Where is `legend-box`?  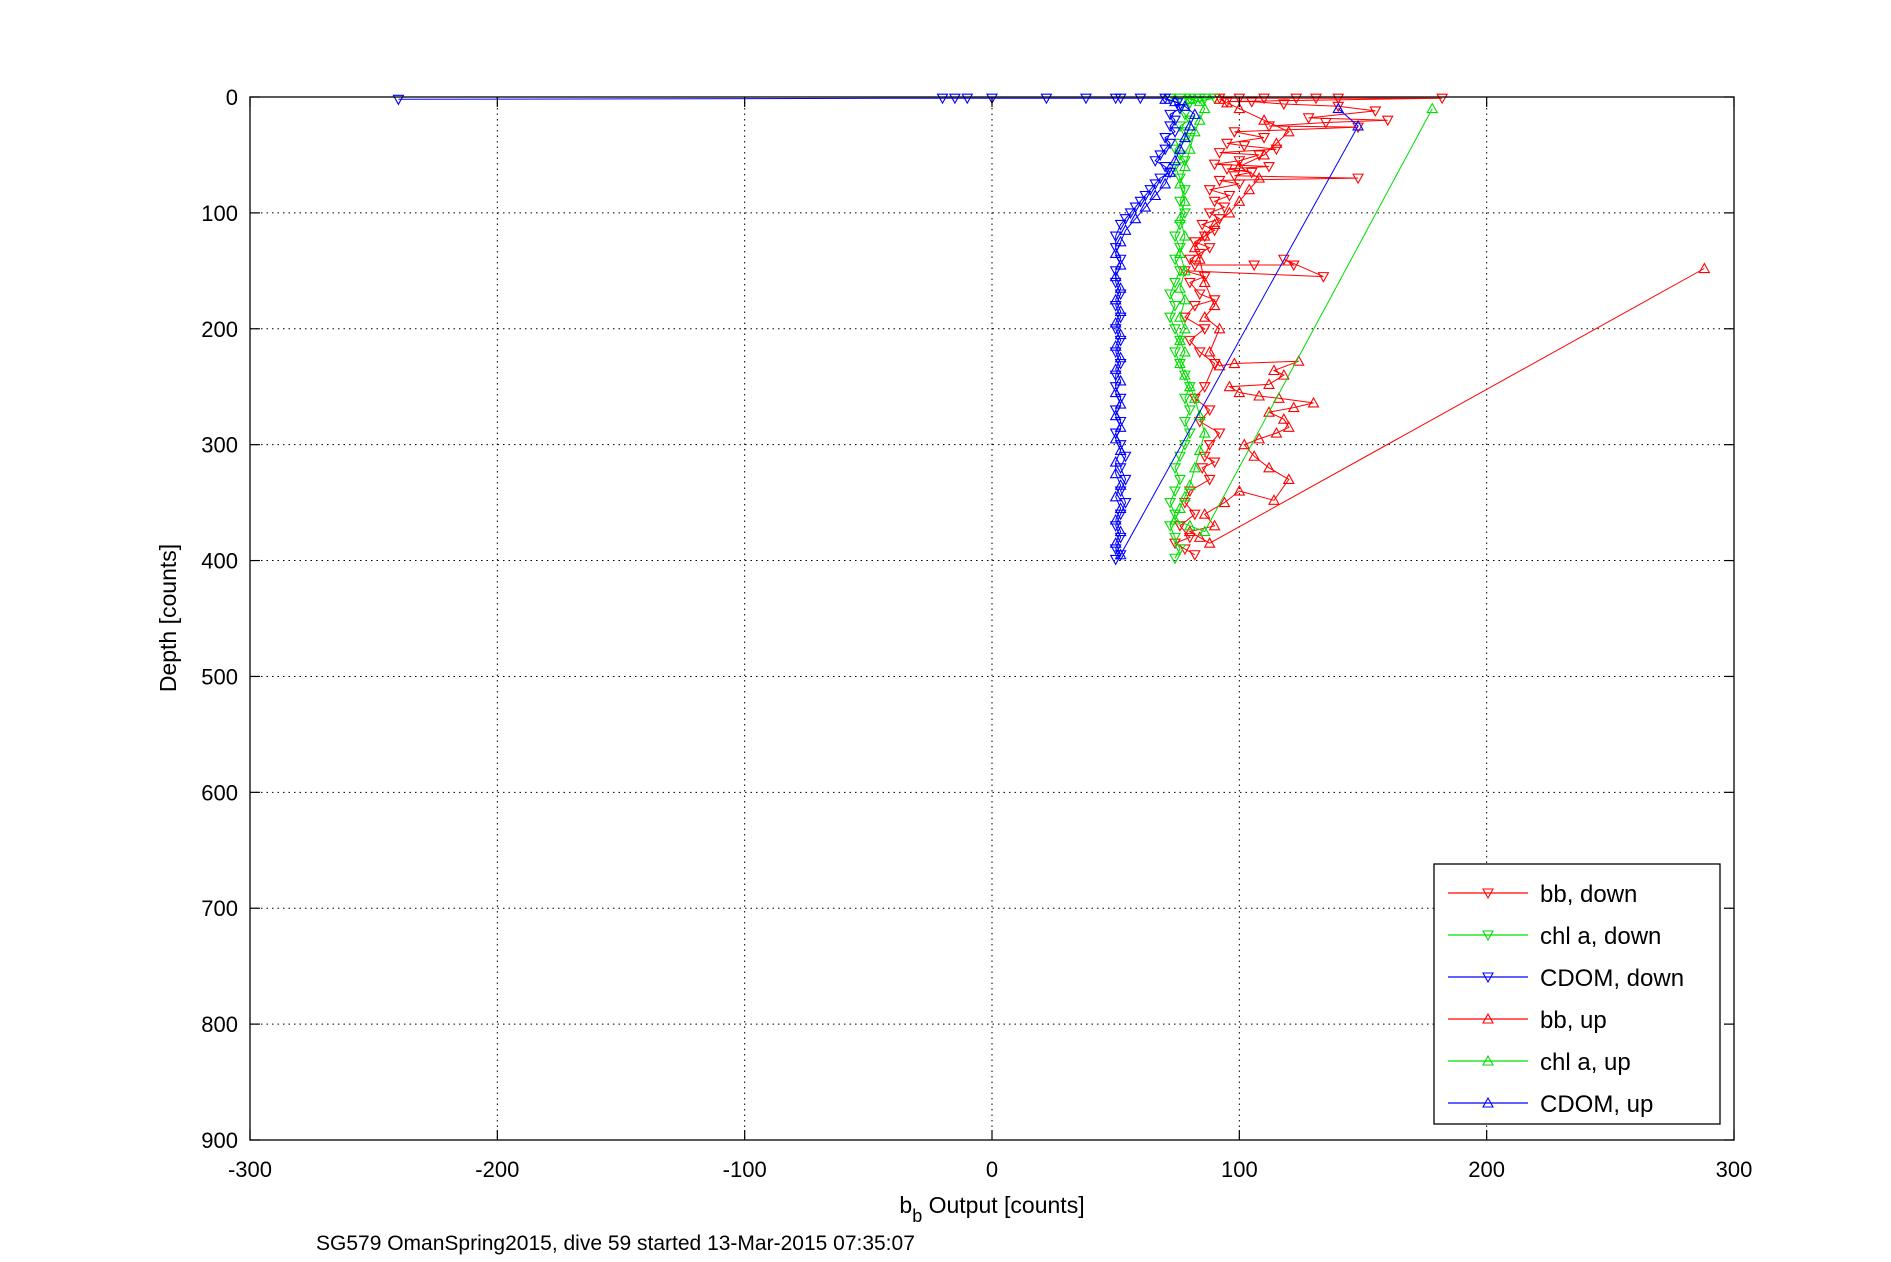 legend-box is located at coordinates (1577, 994).